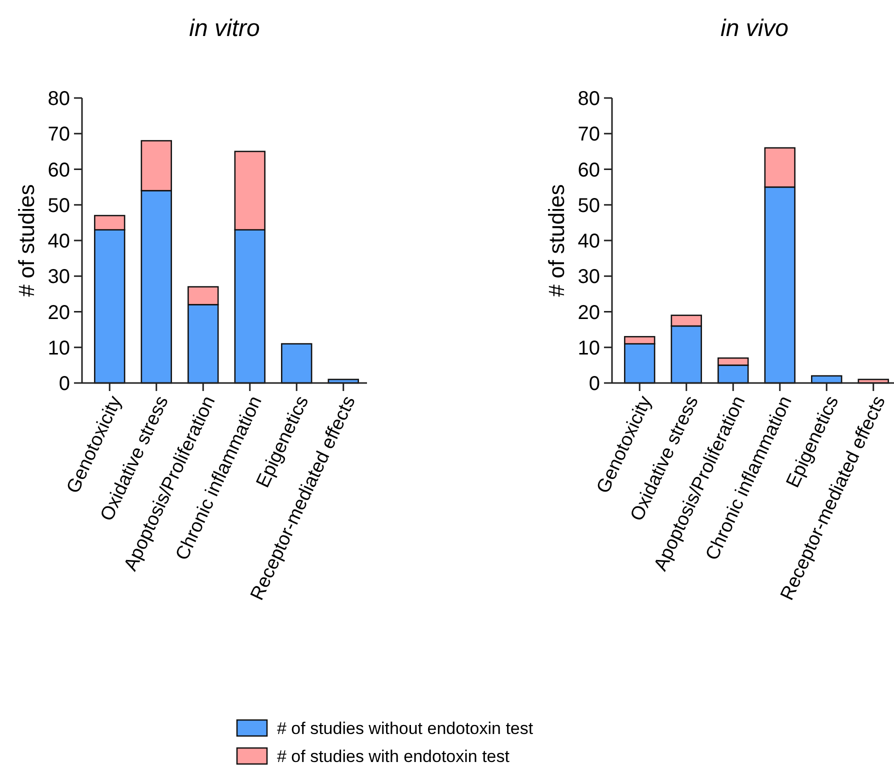 Image resolution: width=894 pixels, height=769 pixels. What do you see at coordinates (393, 756) in the screenshot?
I see `legend-label: # of studies with endotoxin test` at bounding box center [393, 756].